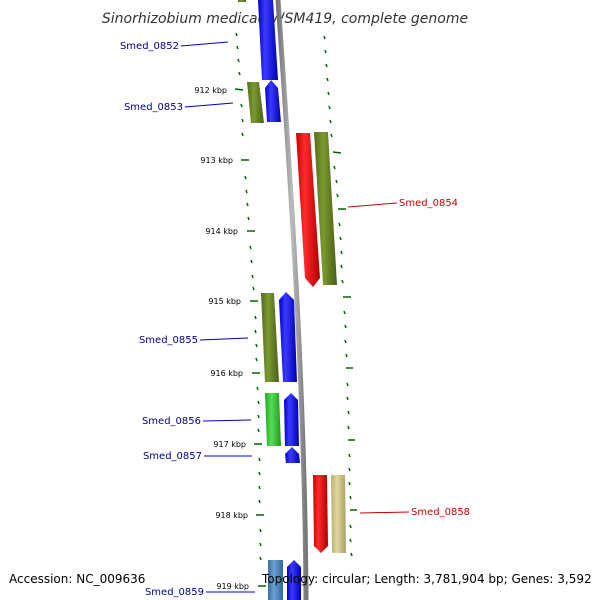  What do you see at coordinates (174, 592) in the screenshot?
I see `gene-label-smed-0859: Smed_0859` at bounding box center [174, 592].